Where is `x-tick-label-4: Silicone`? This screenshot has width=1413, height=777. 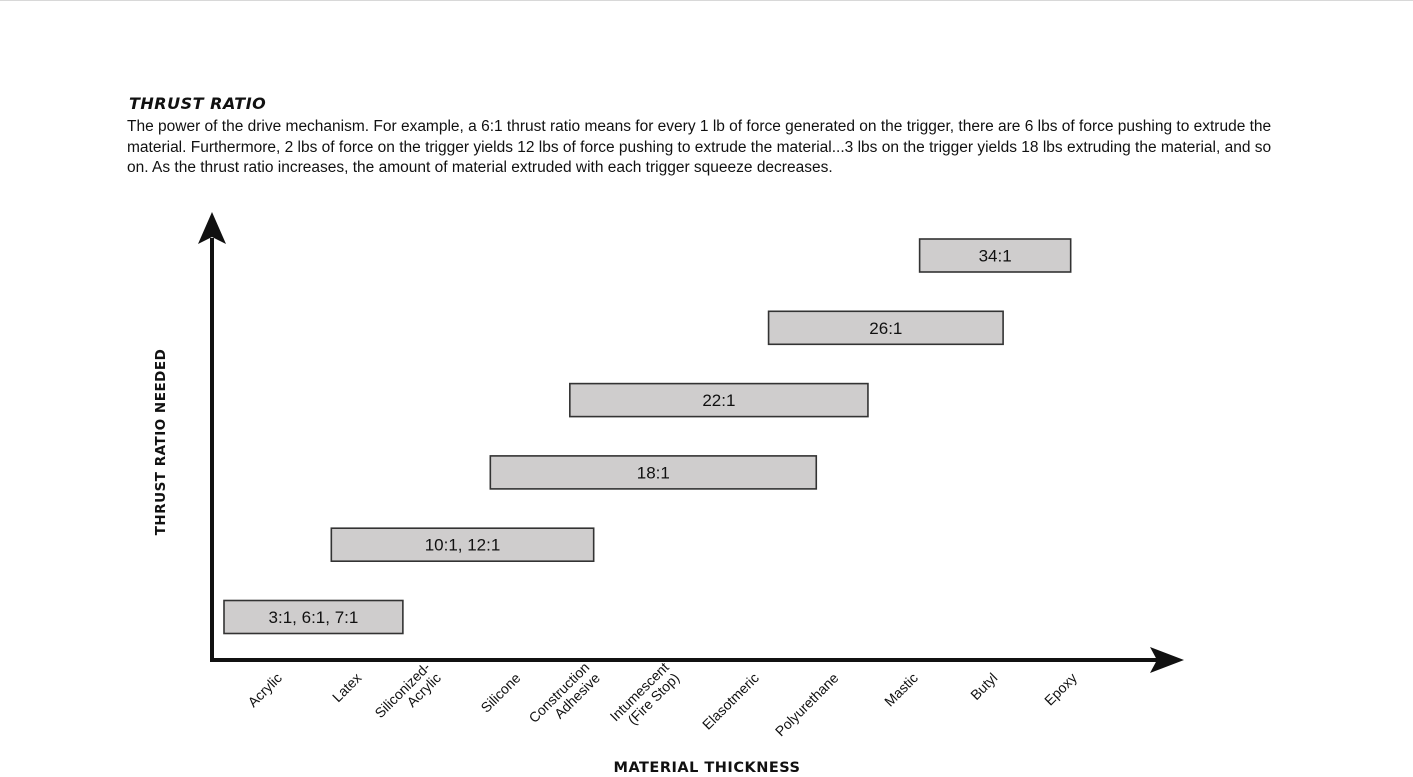
x-tick-label-4: Silicone is located at coordinates (500, 692).